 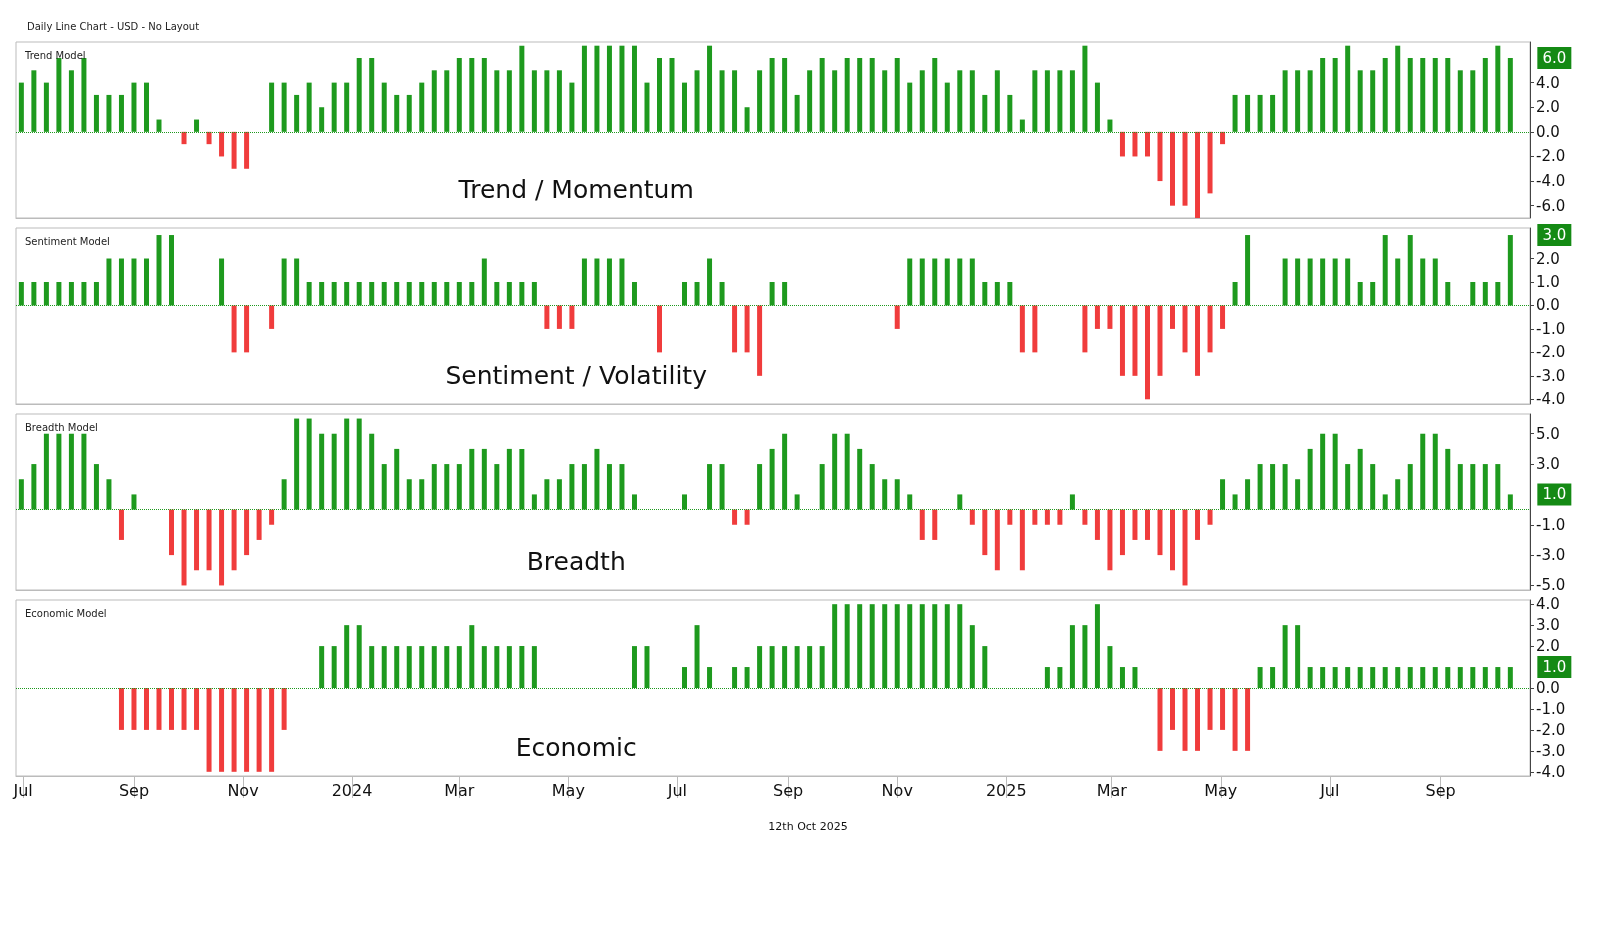 What do you see at coordinates (1548, 433) in the screenshot?
I see `y-tick-label: 5.0` at bounding box center [1548, 433].